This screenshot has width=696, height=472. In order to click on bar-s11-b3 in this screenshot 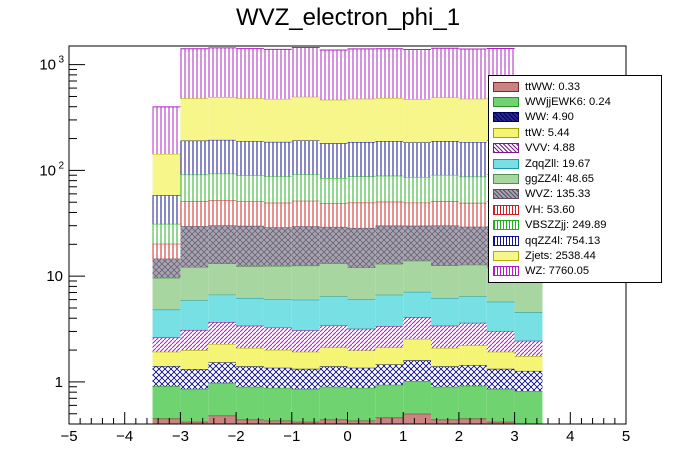, I will do `click(250, 120)`.